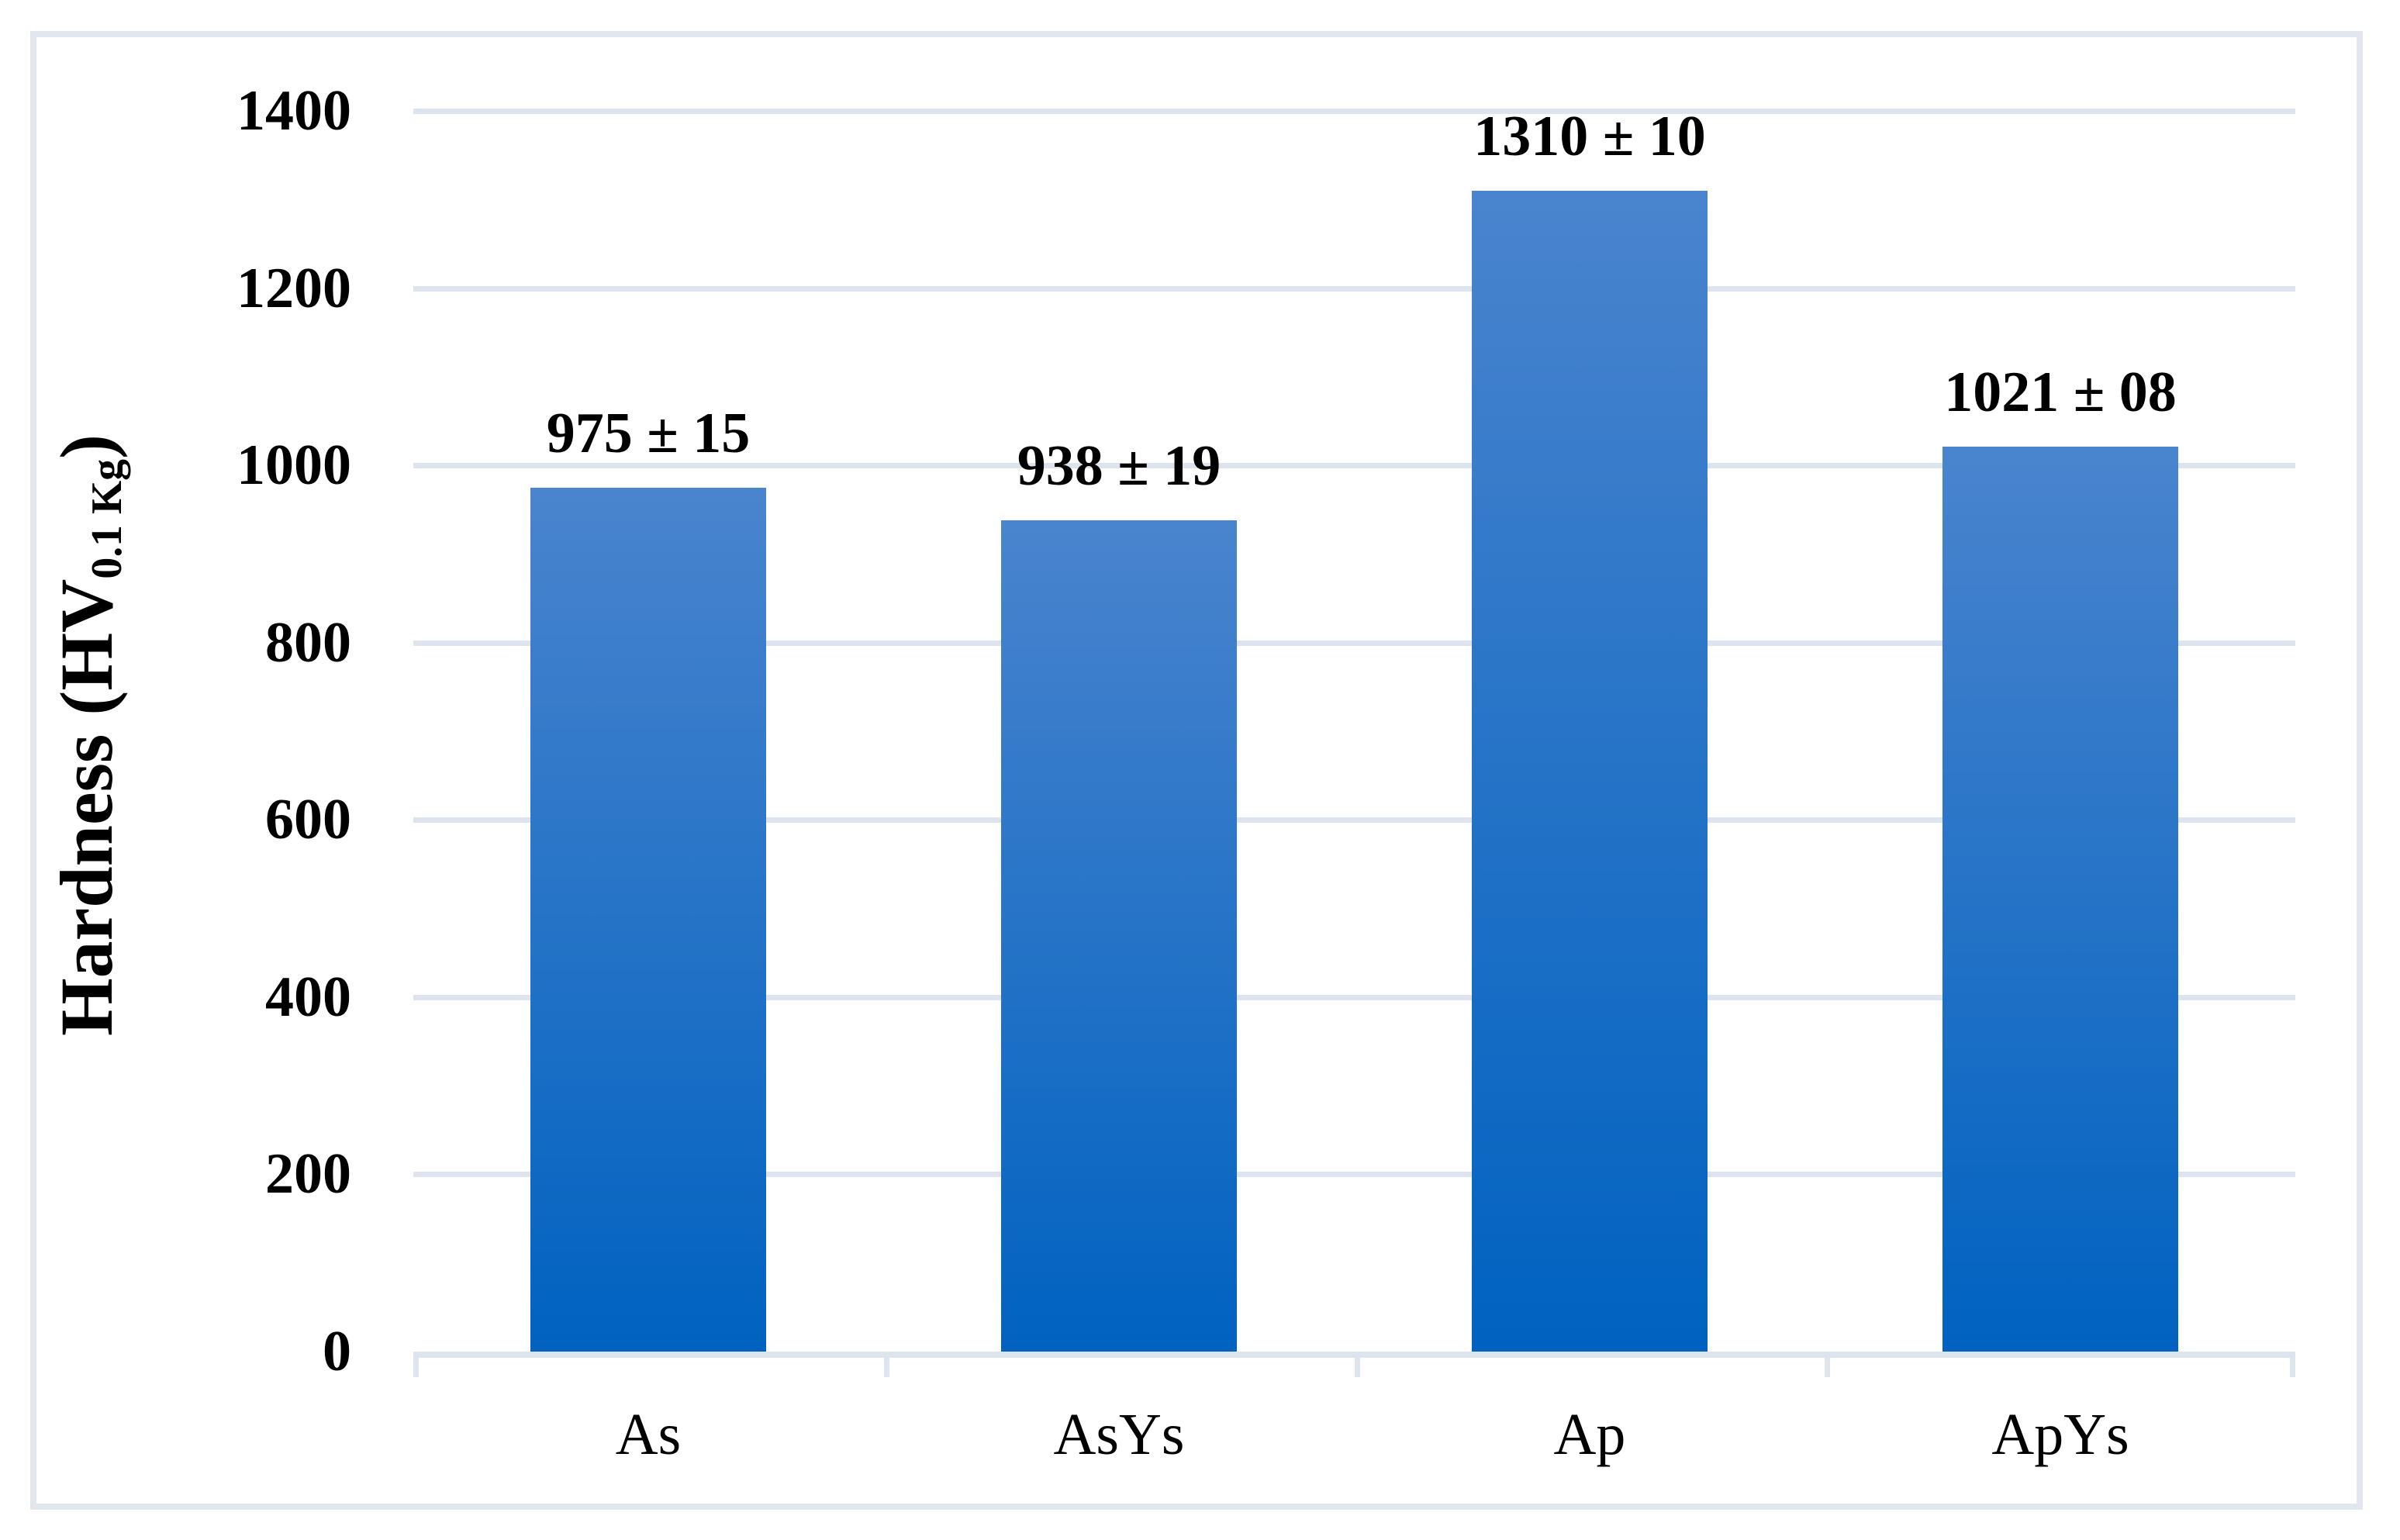 The height and width of the screenshot is (1540, 2400). I want to click on bar-Ap, so click(1590, 771).